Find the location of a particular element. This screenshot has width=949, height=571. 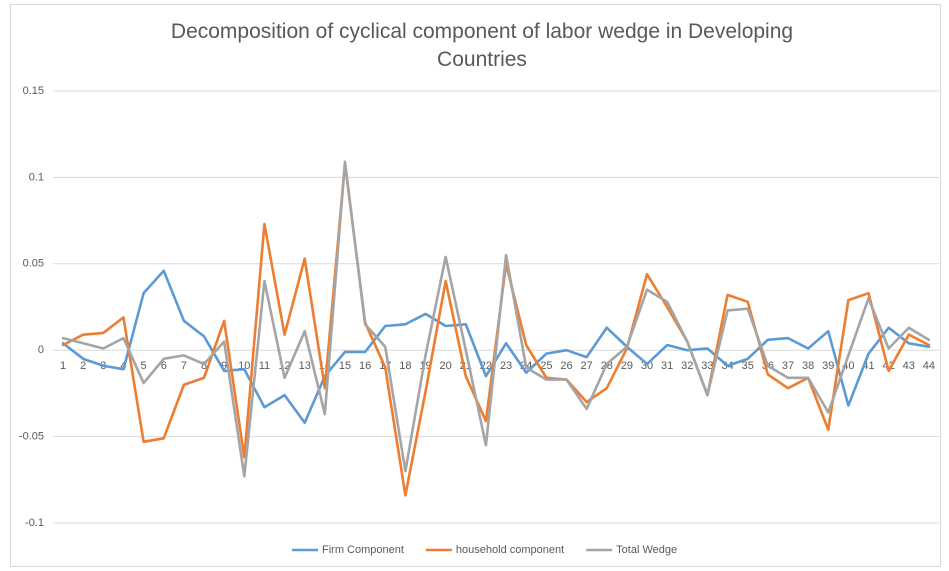

y-tick-label: 0.15 is located at coordinates (33, 91).